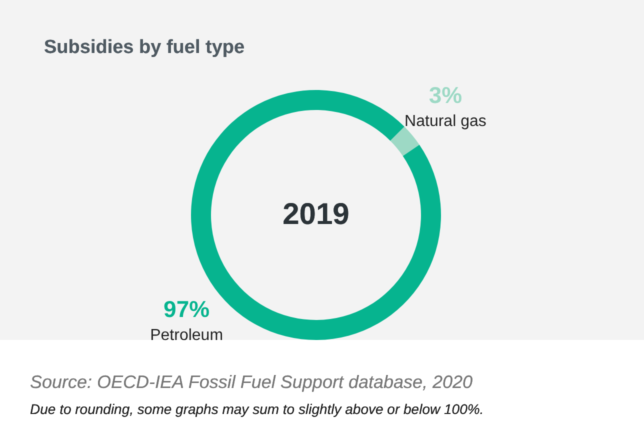 The width and height of the screenshot is (644, 432). Describe the element at coordinates (251, 382) in the screenshot. I see `source-note: Source: OECD-IEA Fossil Fuel Support database, 2020` at that location.